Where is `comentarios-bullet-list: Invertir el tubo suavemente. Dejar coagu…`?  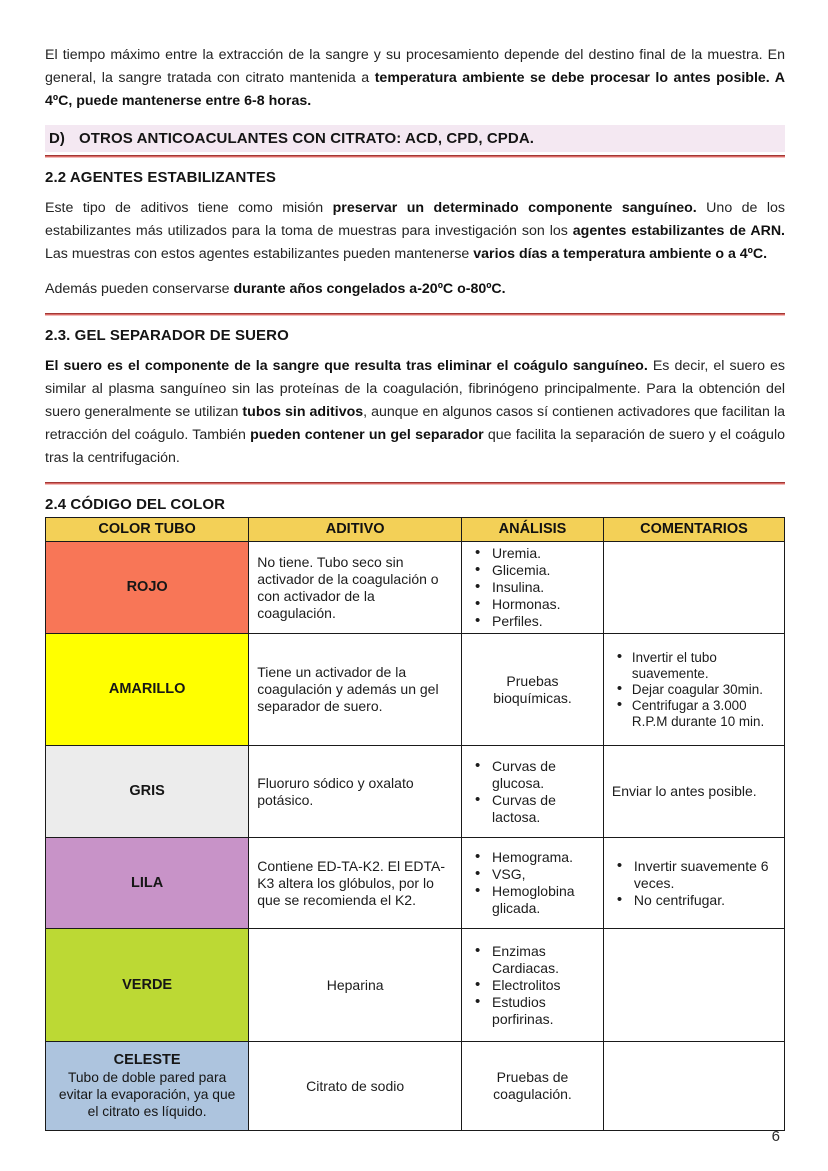
comentarios-bullet-list: Invertir el tubo suavemente. Dejar coagu… is located at coordinates (694, 689).